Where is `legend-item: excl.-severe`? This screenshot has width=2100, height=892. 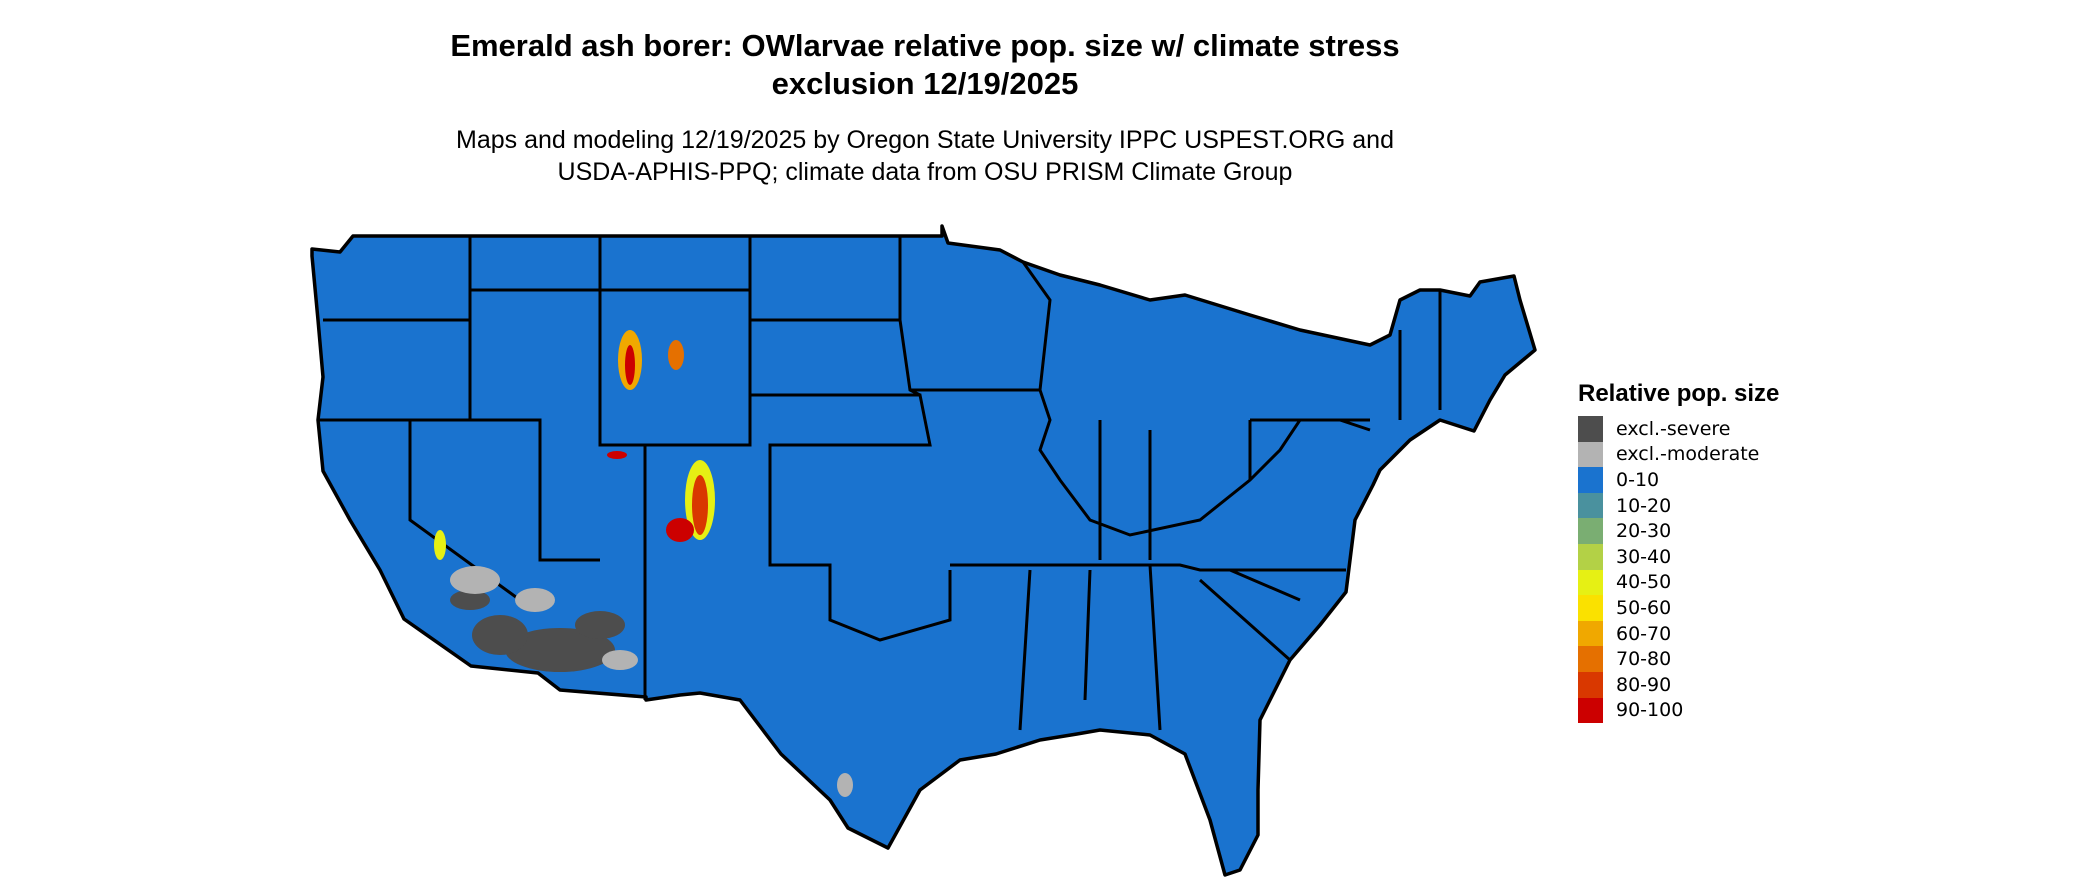 legend-item: excl.-severe is located at coordinates (1678, 429).